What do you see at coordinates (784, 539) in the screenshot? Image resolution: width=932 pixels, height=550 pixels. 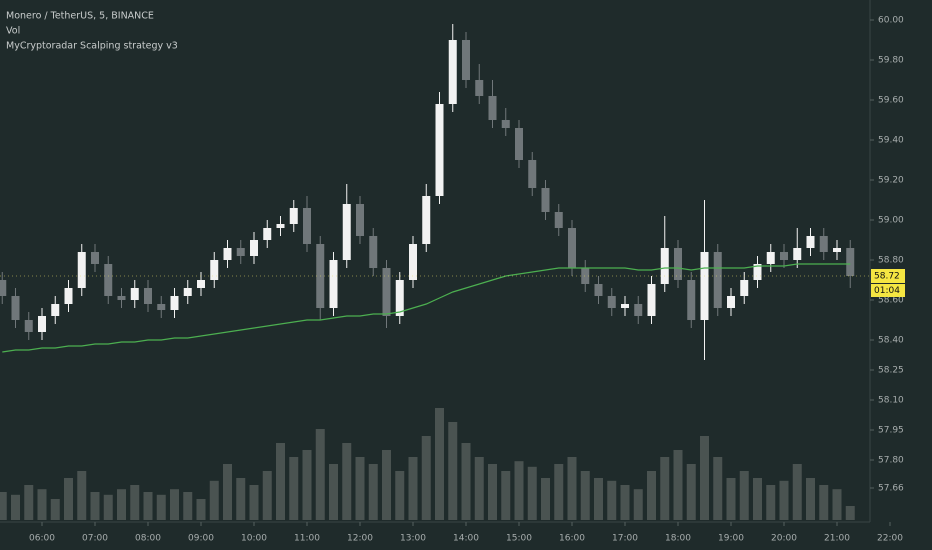 I see `x-tick-label: 20:00` at bounding box center [784, 539].